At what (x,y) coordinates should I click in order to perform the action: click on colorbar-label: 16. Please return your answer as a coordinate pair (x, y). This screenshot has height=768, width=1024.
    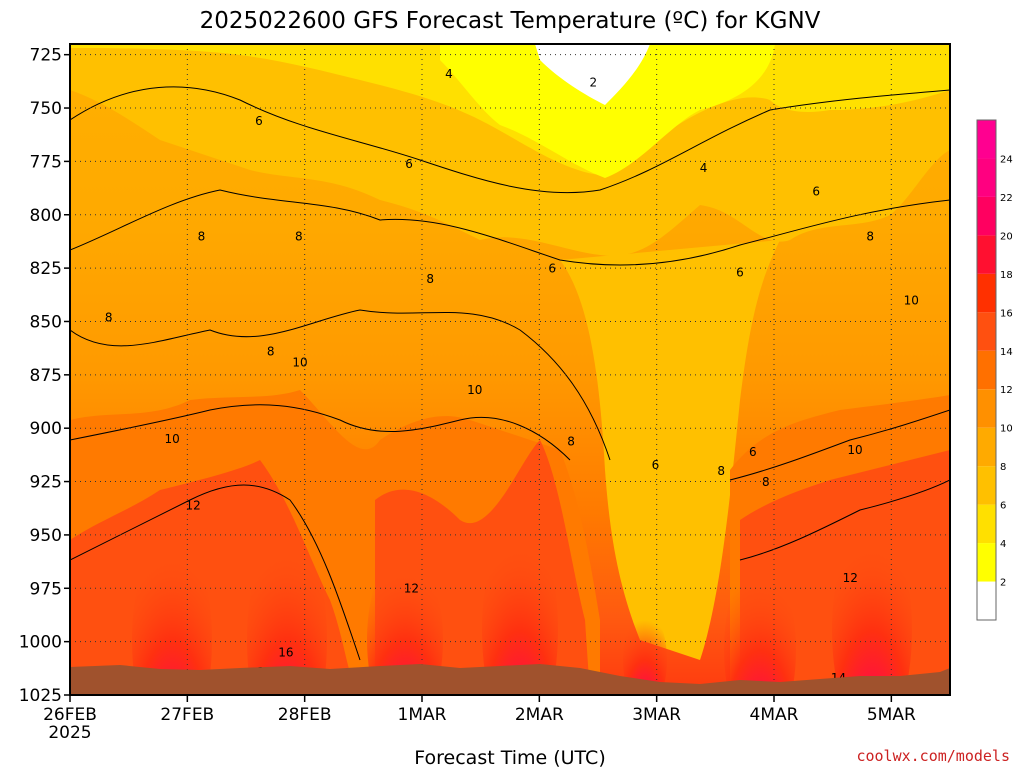
    Looking at the image, I should click on (1006, 313).